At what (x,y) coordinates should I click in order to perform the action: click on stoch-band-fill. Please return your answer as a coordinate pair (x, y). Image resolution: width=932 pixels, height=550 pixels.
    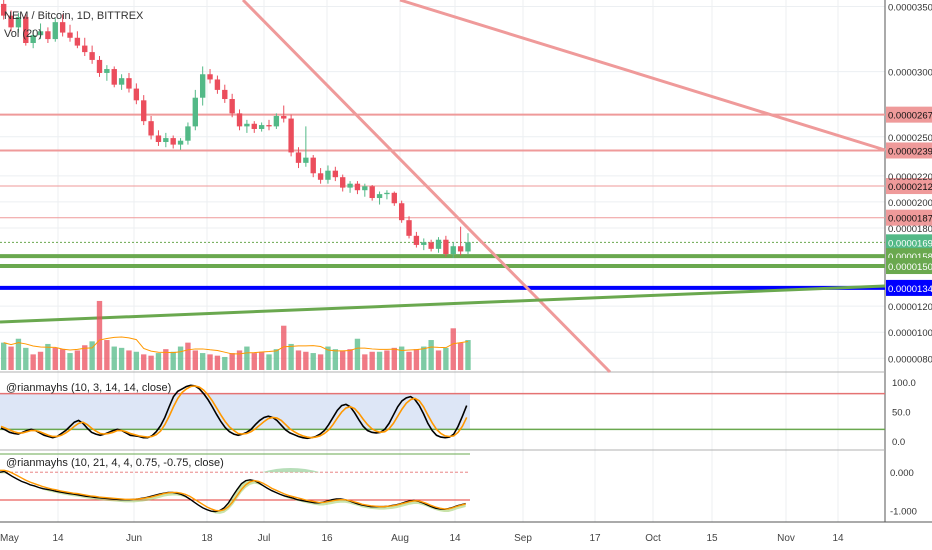
    Looking at the image, I should click on (235, 411).